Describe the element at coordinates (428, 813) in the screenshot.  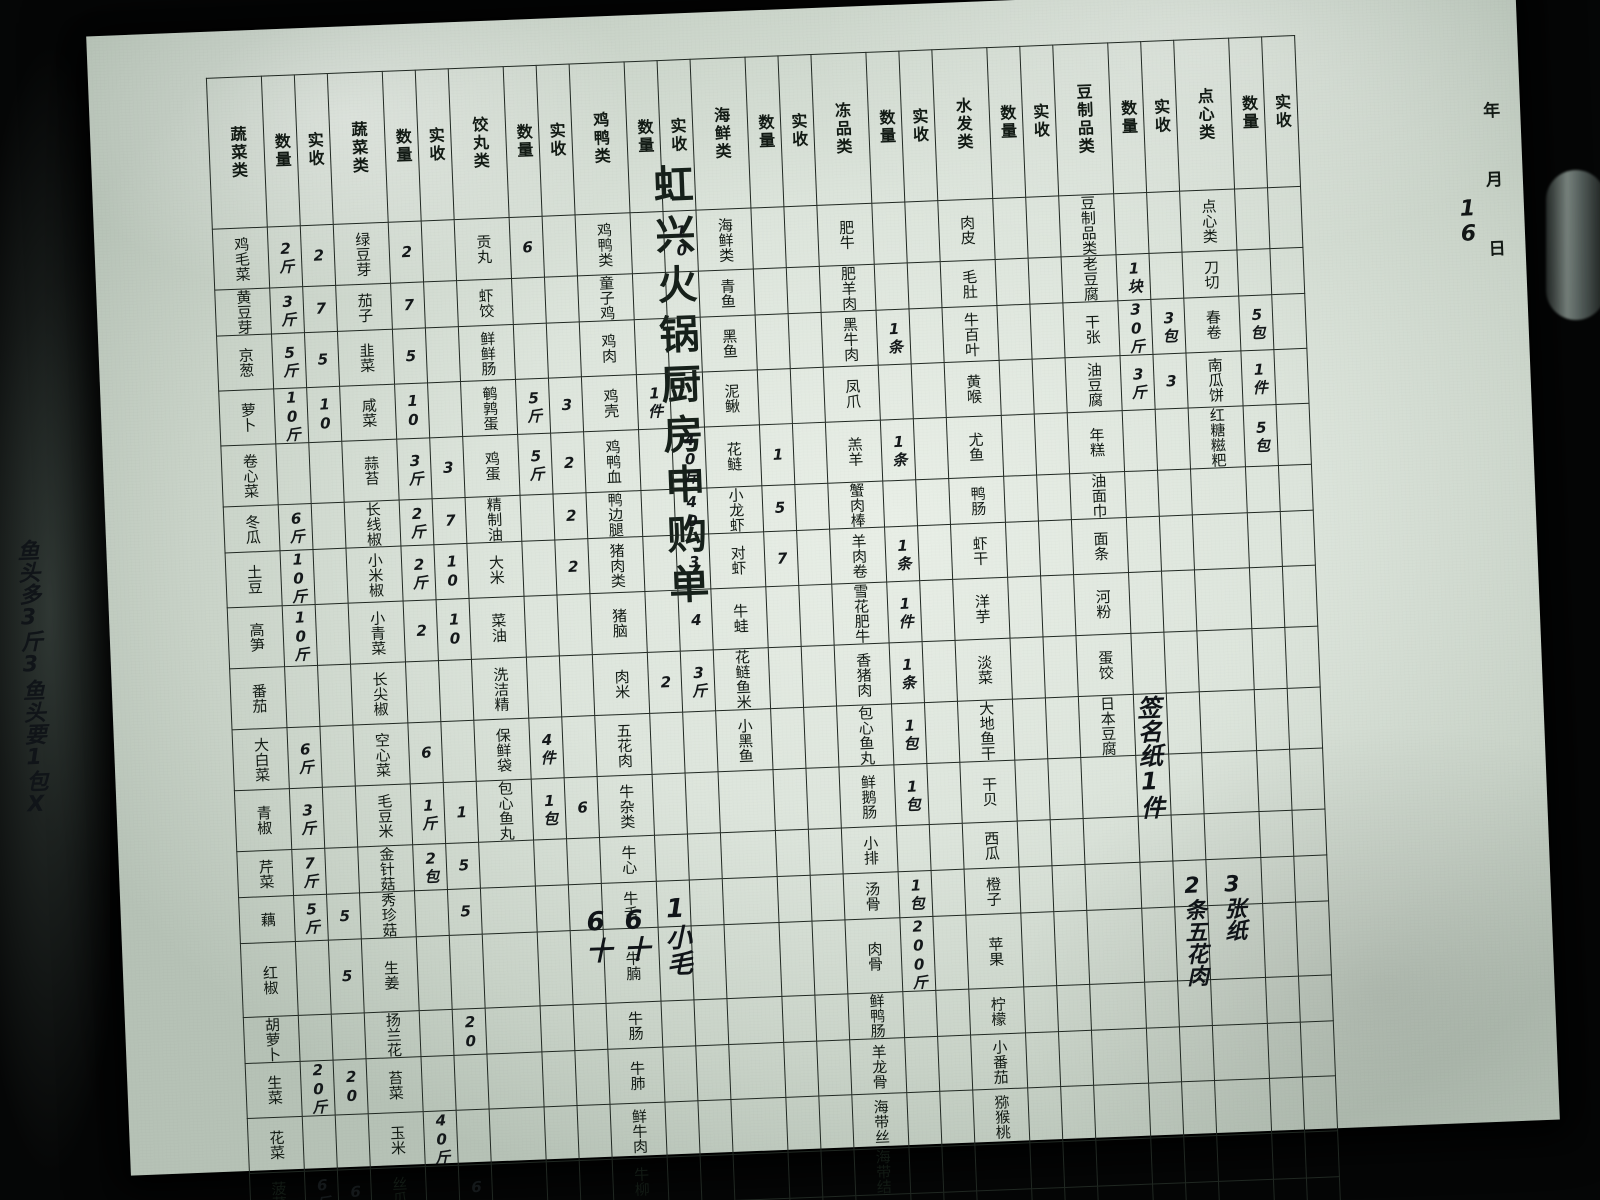
I see `cell-qty: 1斤` at that location.